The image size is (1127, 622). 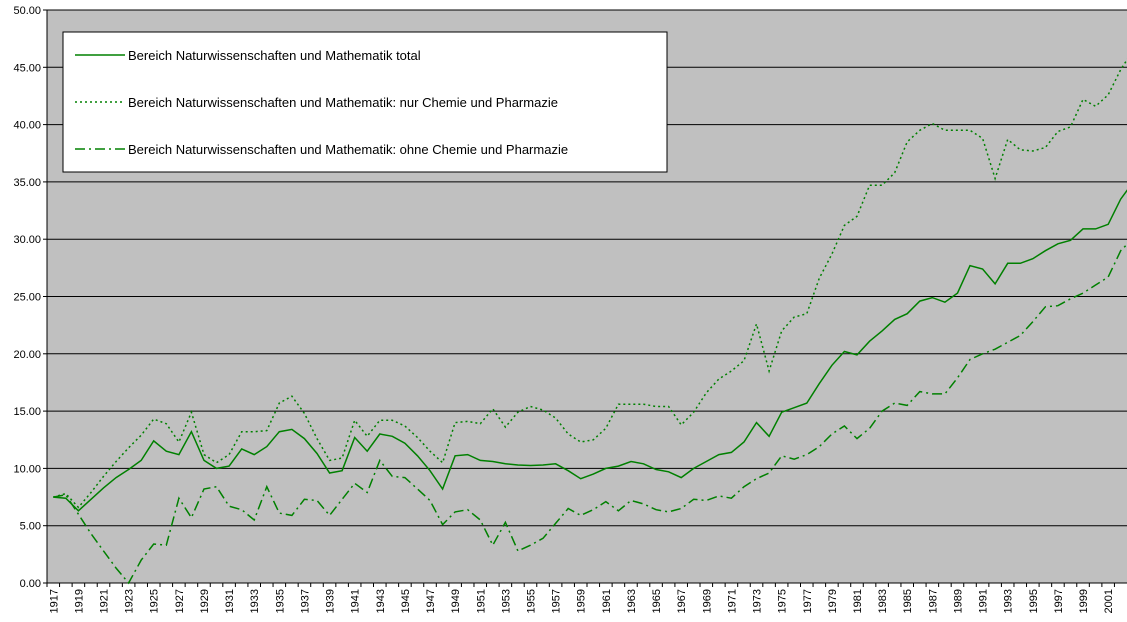 What do you see at coordinates (632, 601) in the screenshot?
I see `x-tick-label: 1963` at bounding box center [632, 601].